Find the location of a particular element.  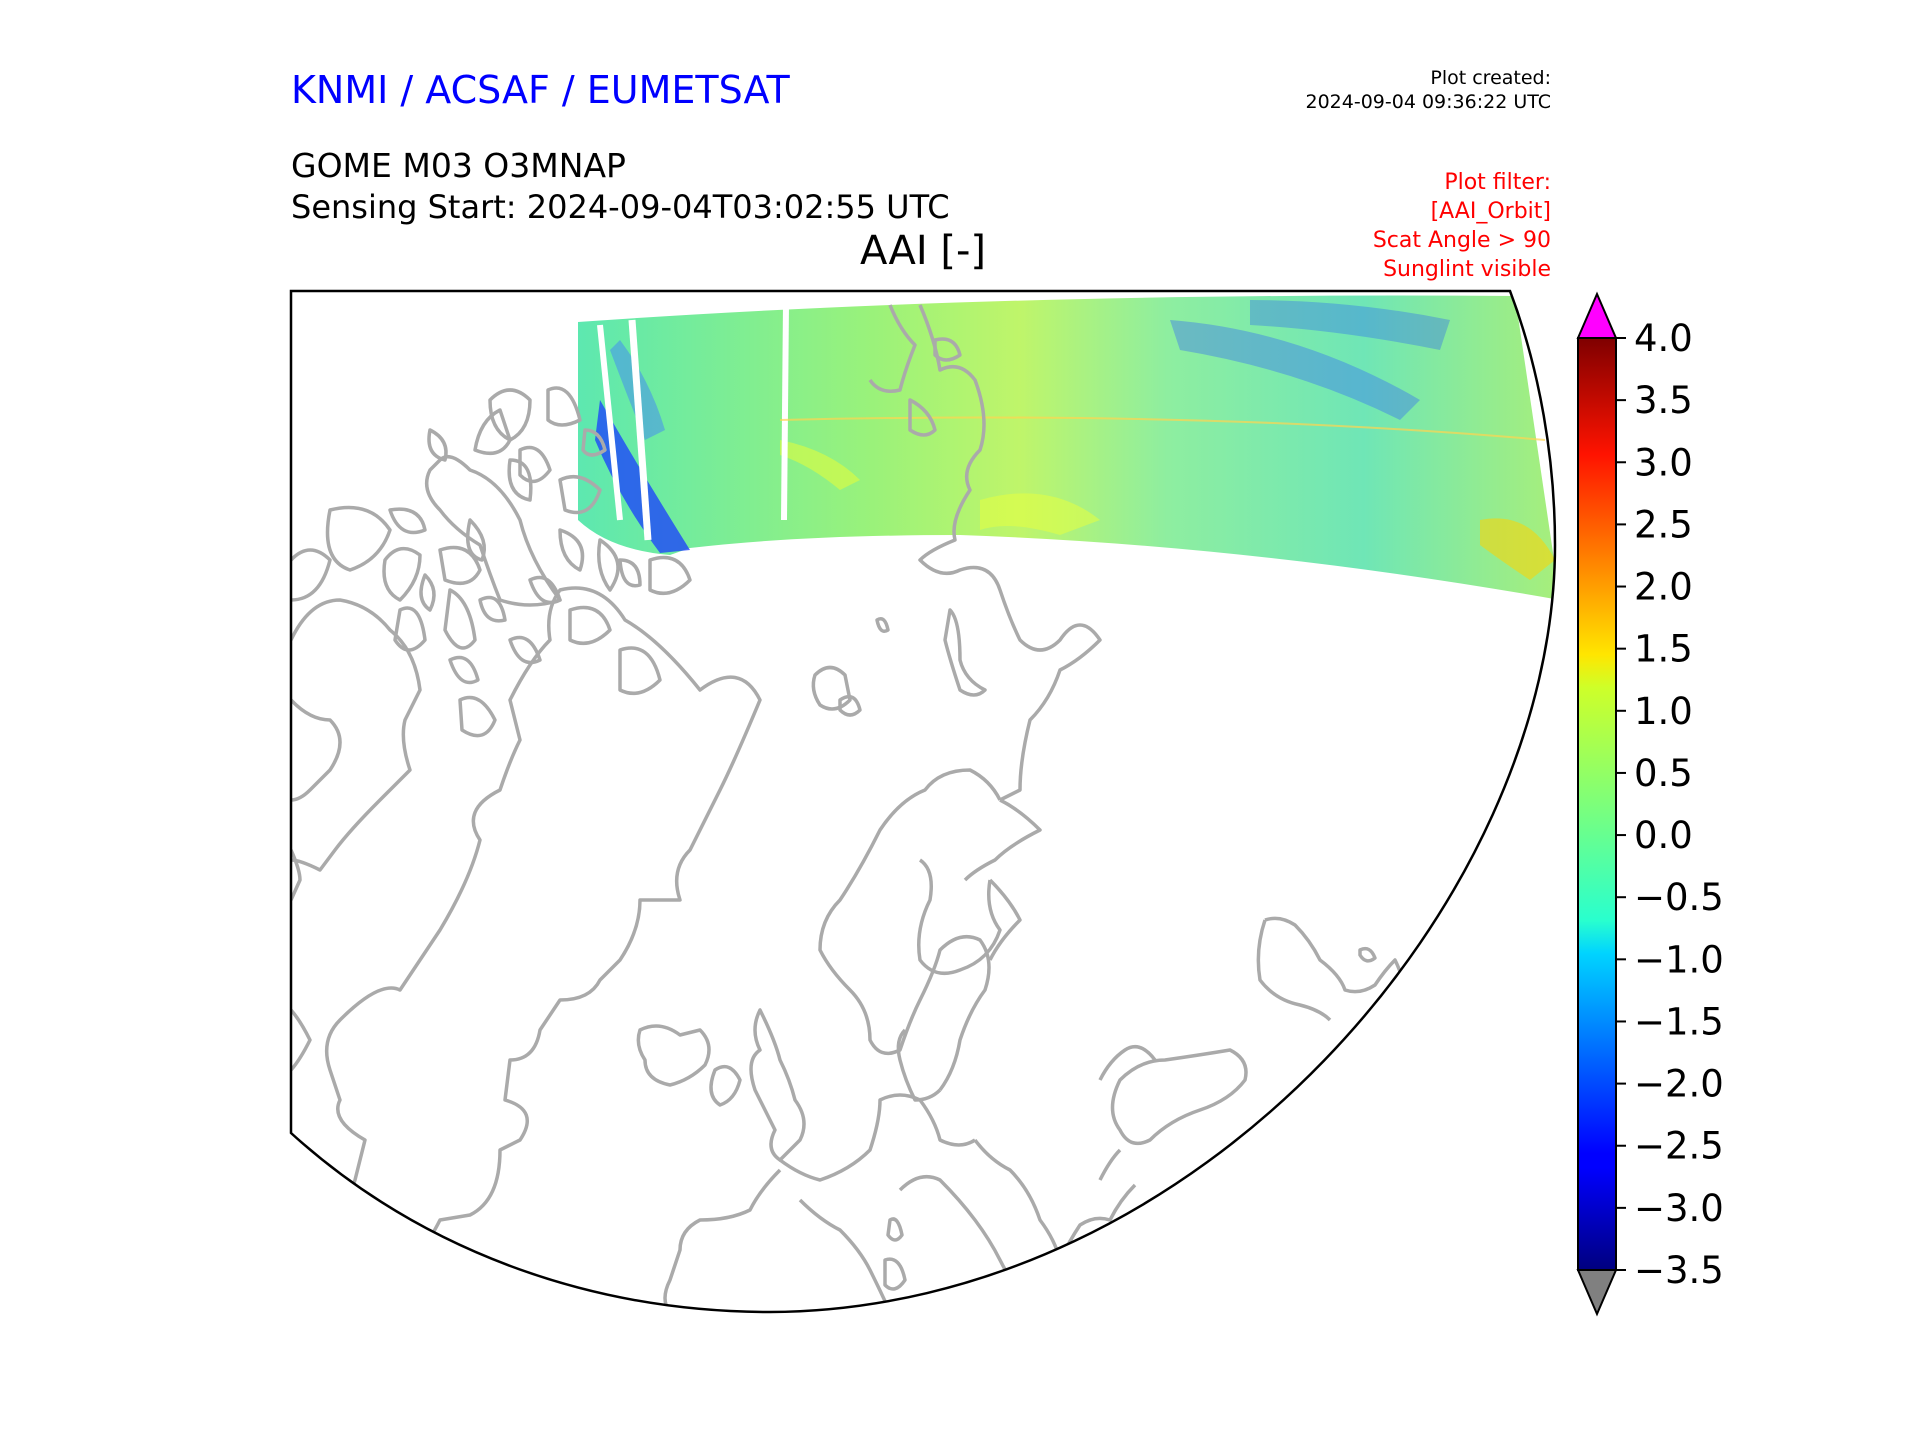

coast-greenland is located at coordinates (543, 924).